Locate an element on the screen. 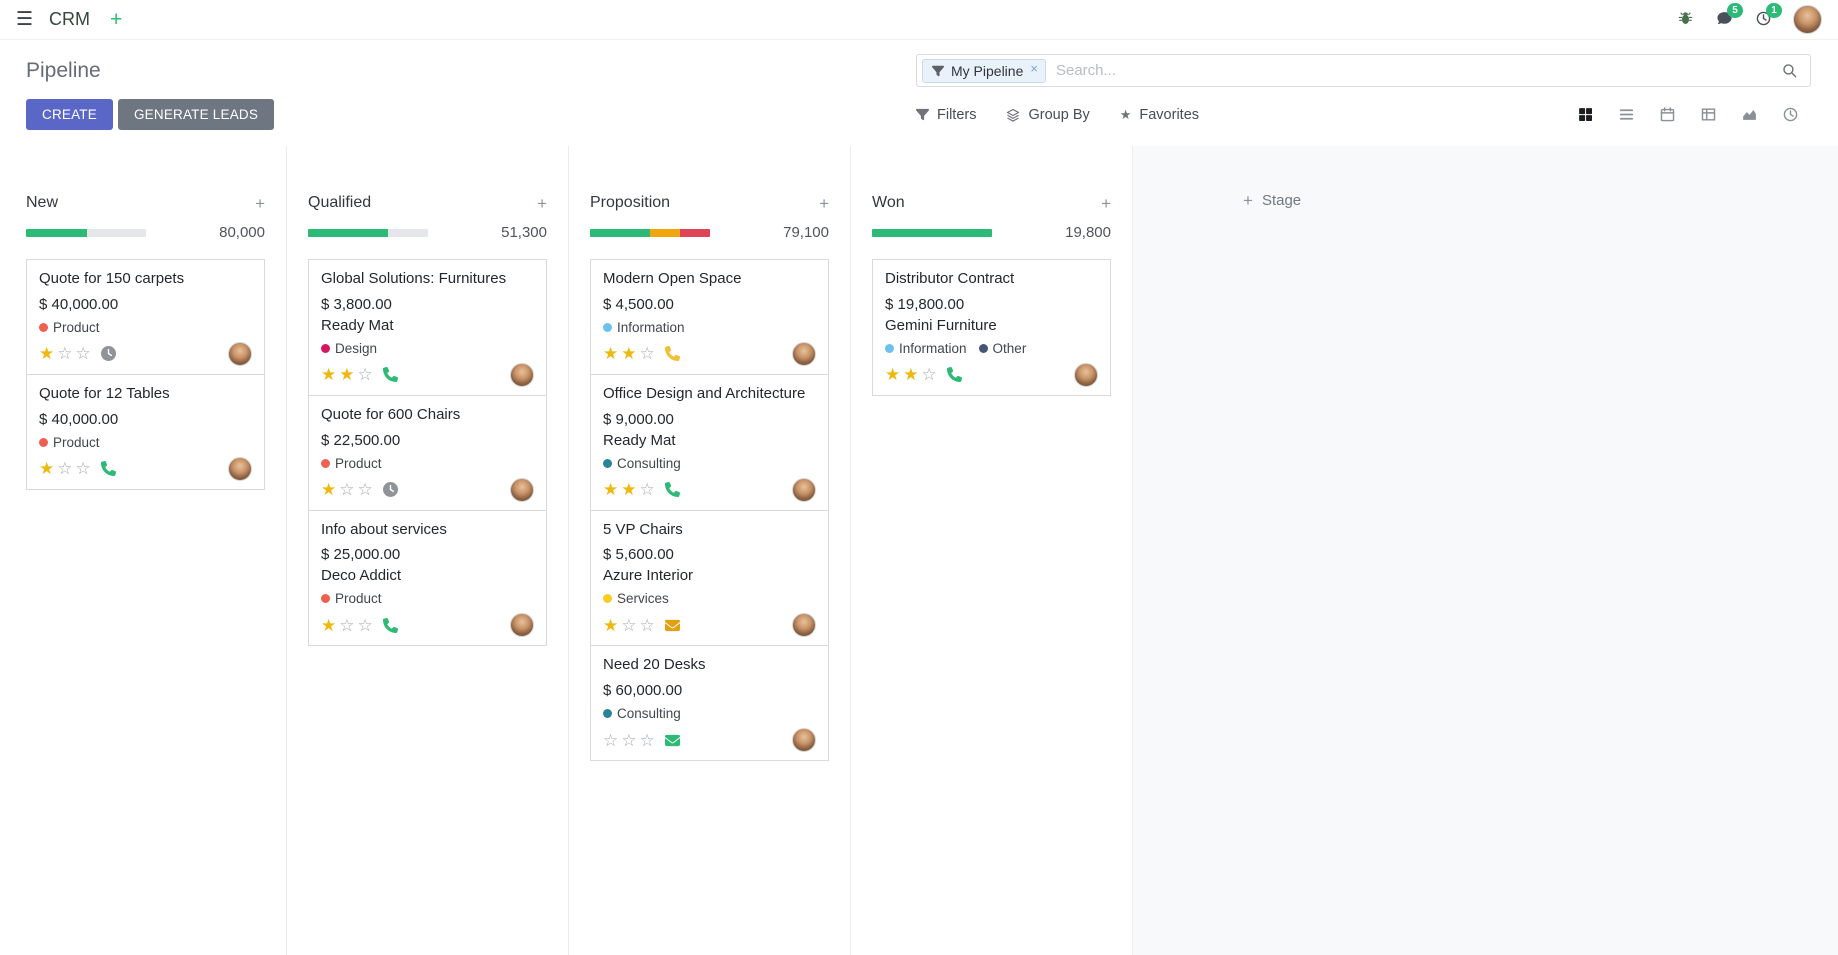 This screenshot has height=955, width=1838. tag-label: Information is located at coordinates (933, 348).